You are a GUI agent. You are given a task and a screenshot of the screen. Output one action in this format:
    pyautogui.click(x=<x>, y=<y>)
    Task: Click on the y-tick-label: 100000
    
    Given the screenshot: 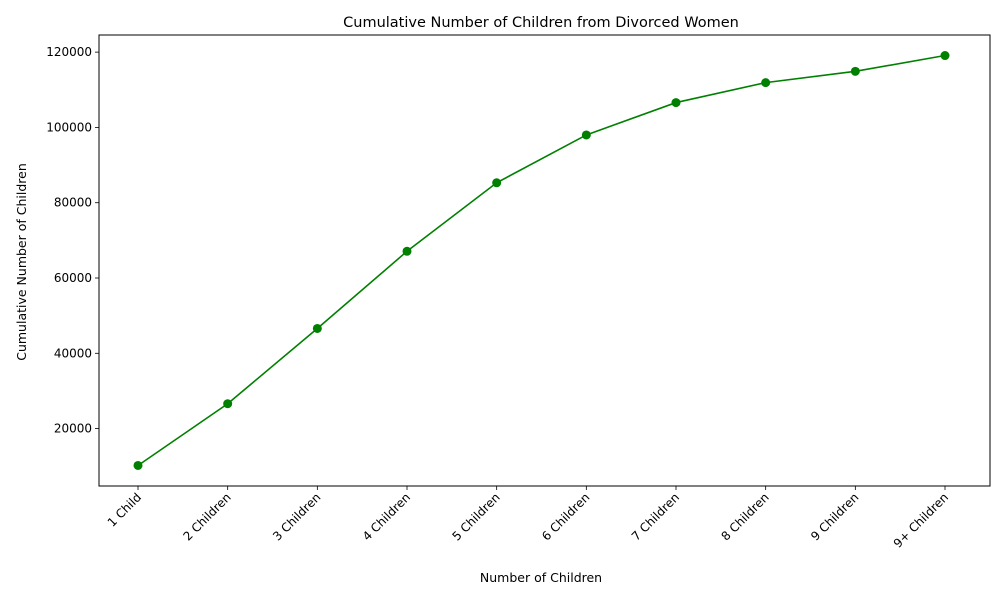 What is the action you would take?
    pyautogui.click(x=69, y=127)
    